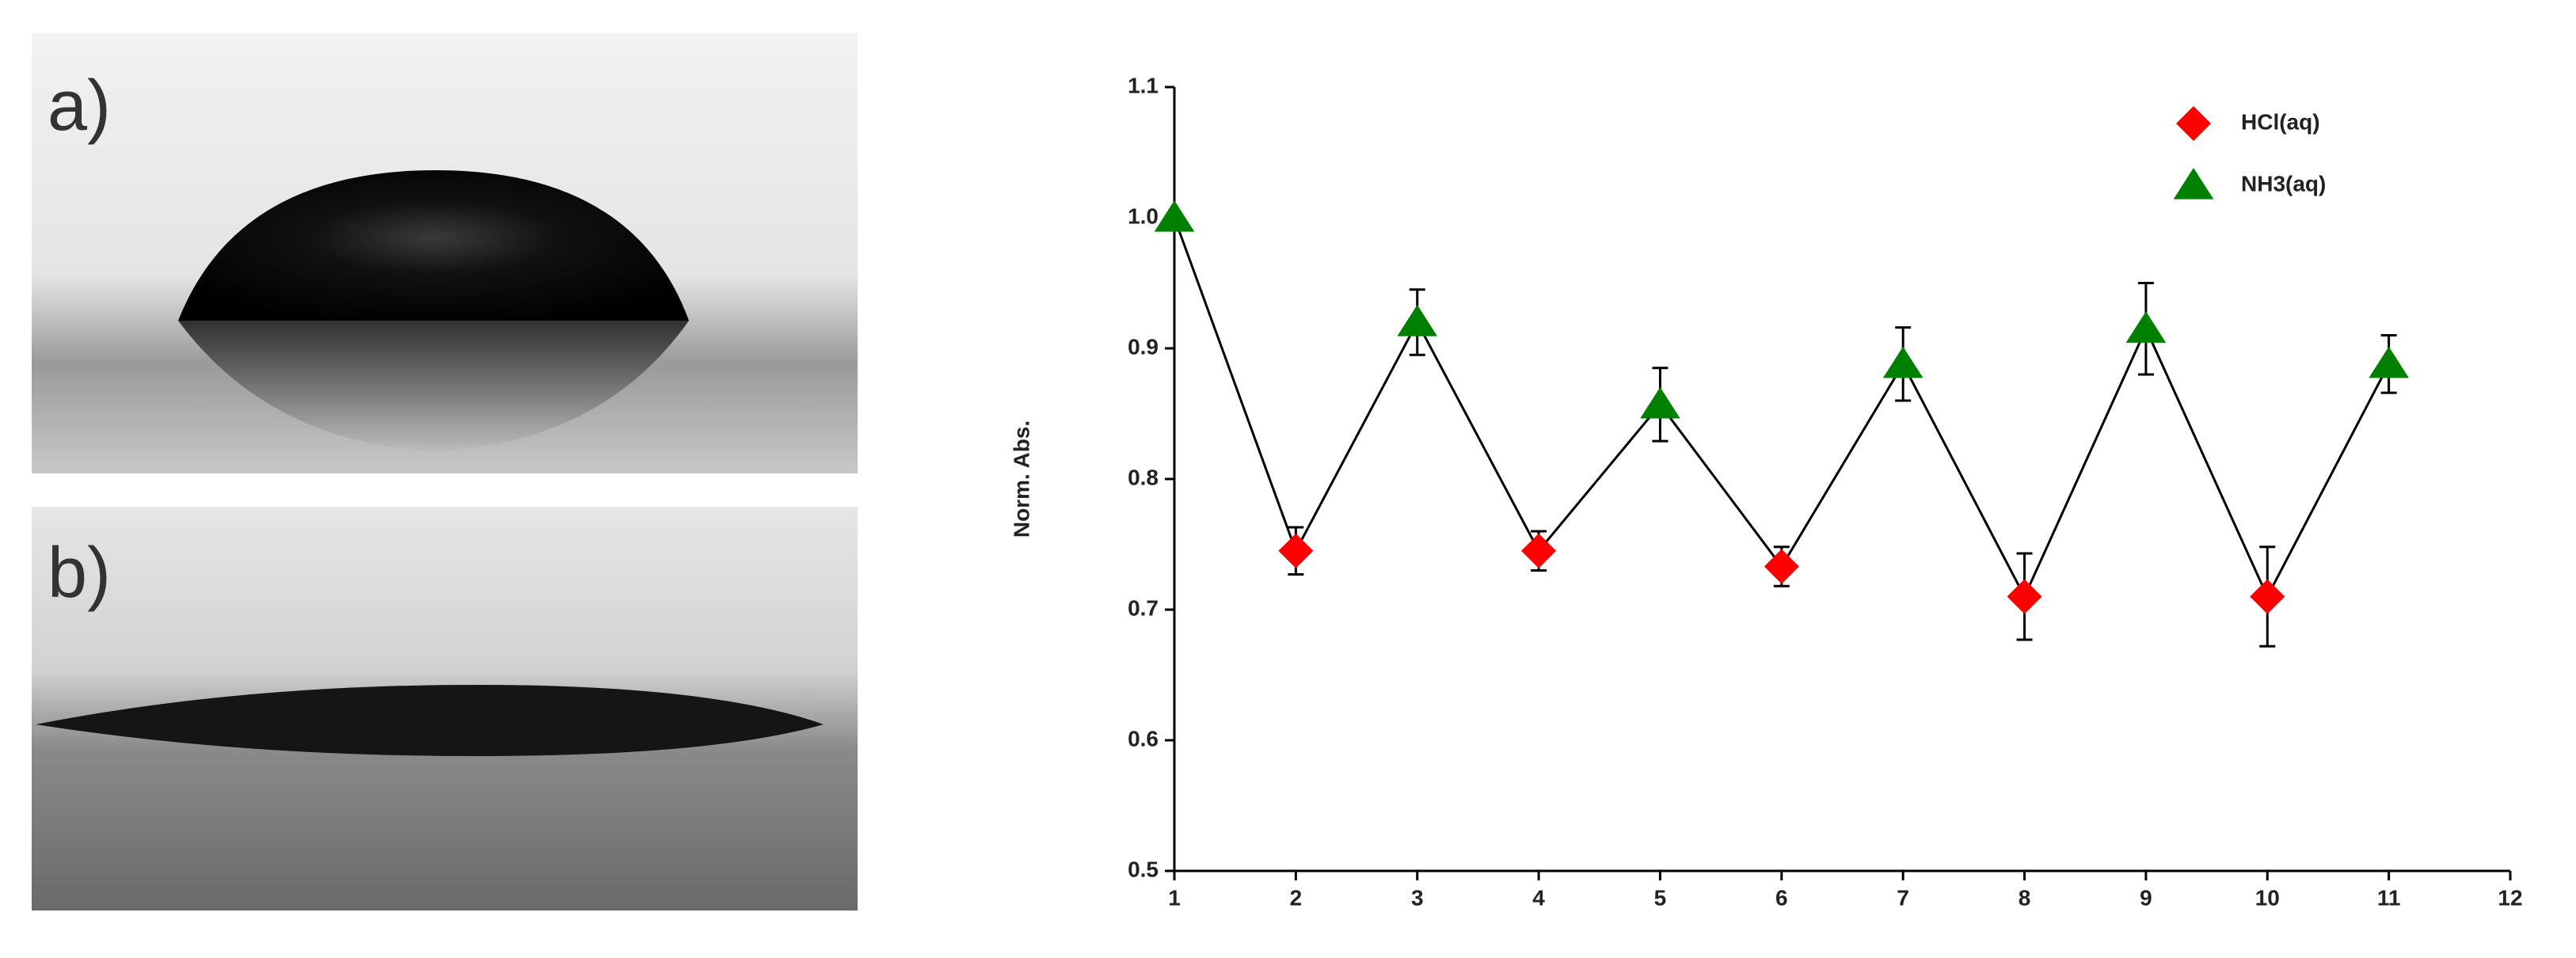 Image resolution: width=2576 pixels, height=958 pixels. Describe the element at coordinates (1143, 215) in the screenshot. I see `y-tick-label: 1.0` at that location.